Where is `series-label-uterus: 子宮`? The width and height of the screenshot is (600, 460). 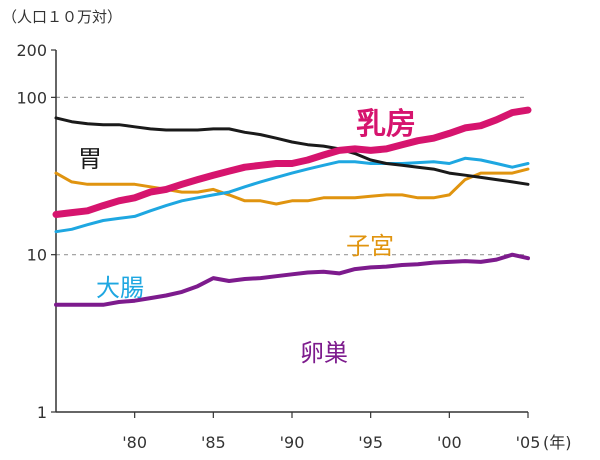
series-label-uterus: 子宮 is located at coordinates (370, 246).